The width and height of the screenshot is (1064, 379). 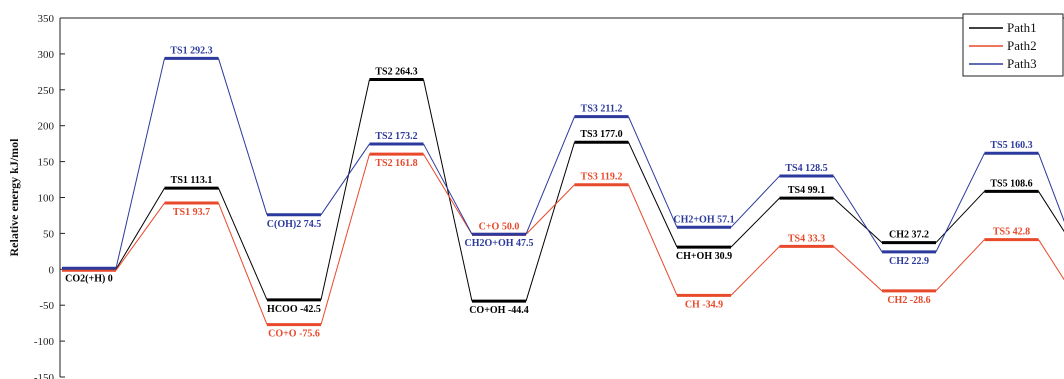 I want to click on level-label-path1-8: CH2 37.2, so click(x=909, y=235).